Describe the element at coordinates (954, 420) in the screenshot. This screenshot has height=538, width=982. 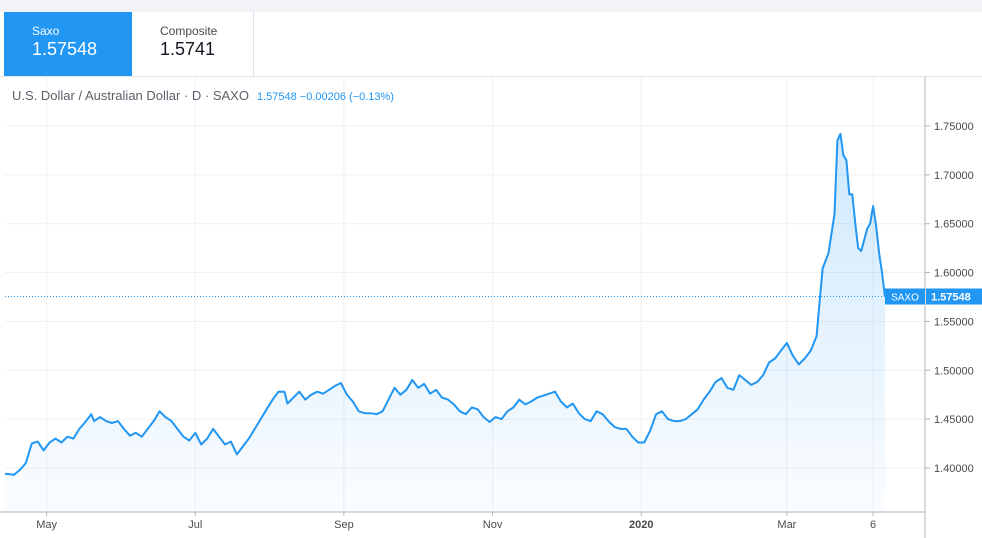
I see `y-tick-label: 1.45000` at that location.